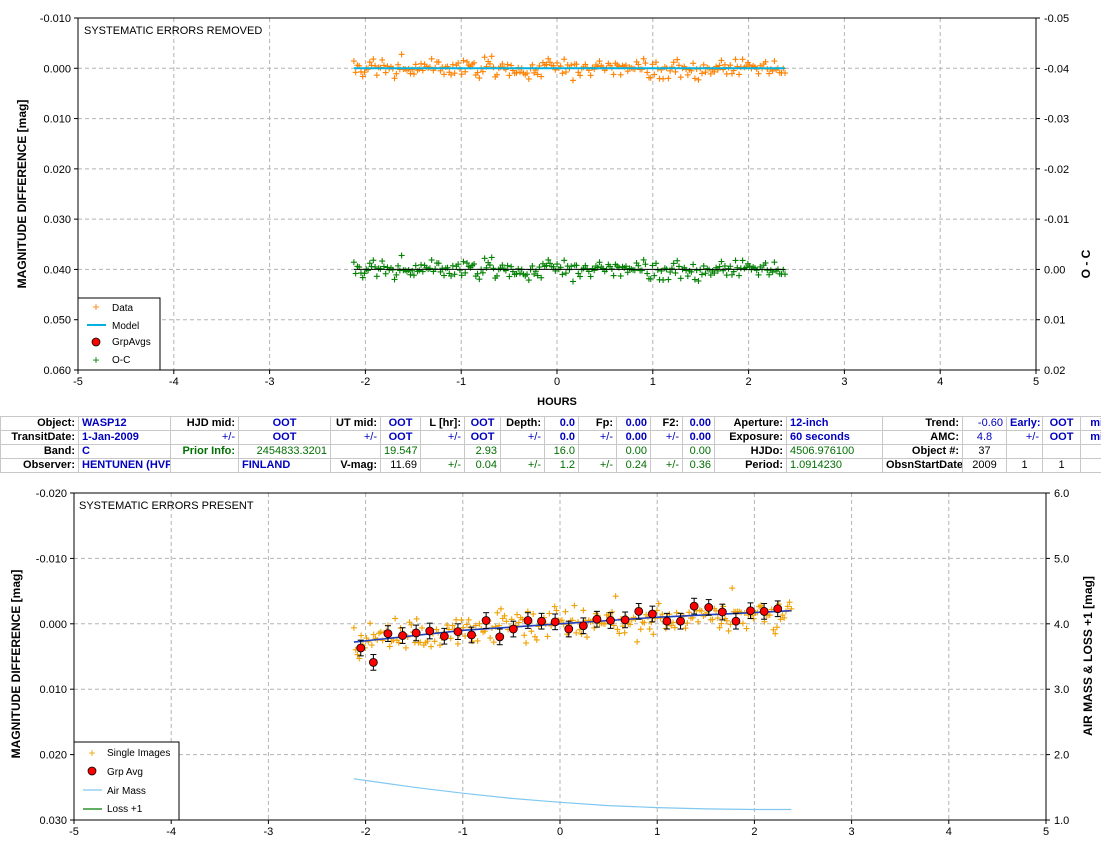 This screenshot has height=850, width=1101. I want to click on y2-tick-label: -0.01, so click(1056, 220).